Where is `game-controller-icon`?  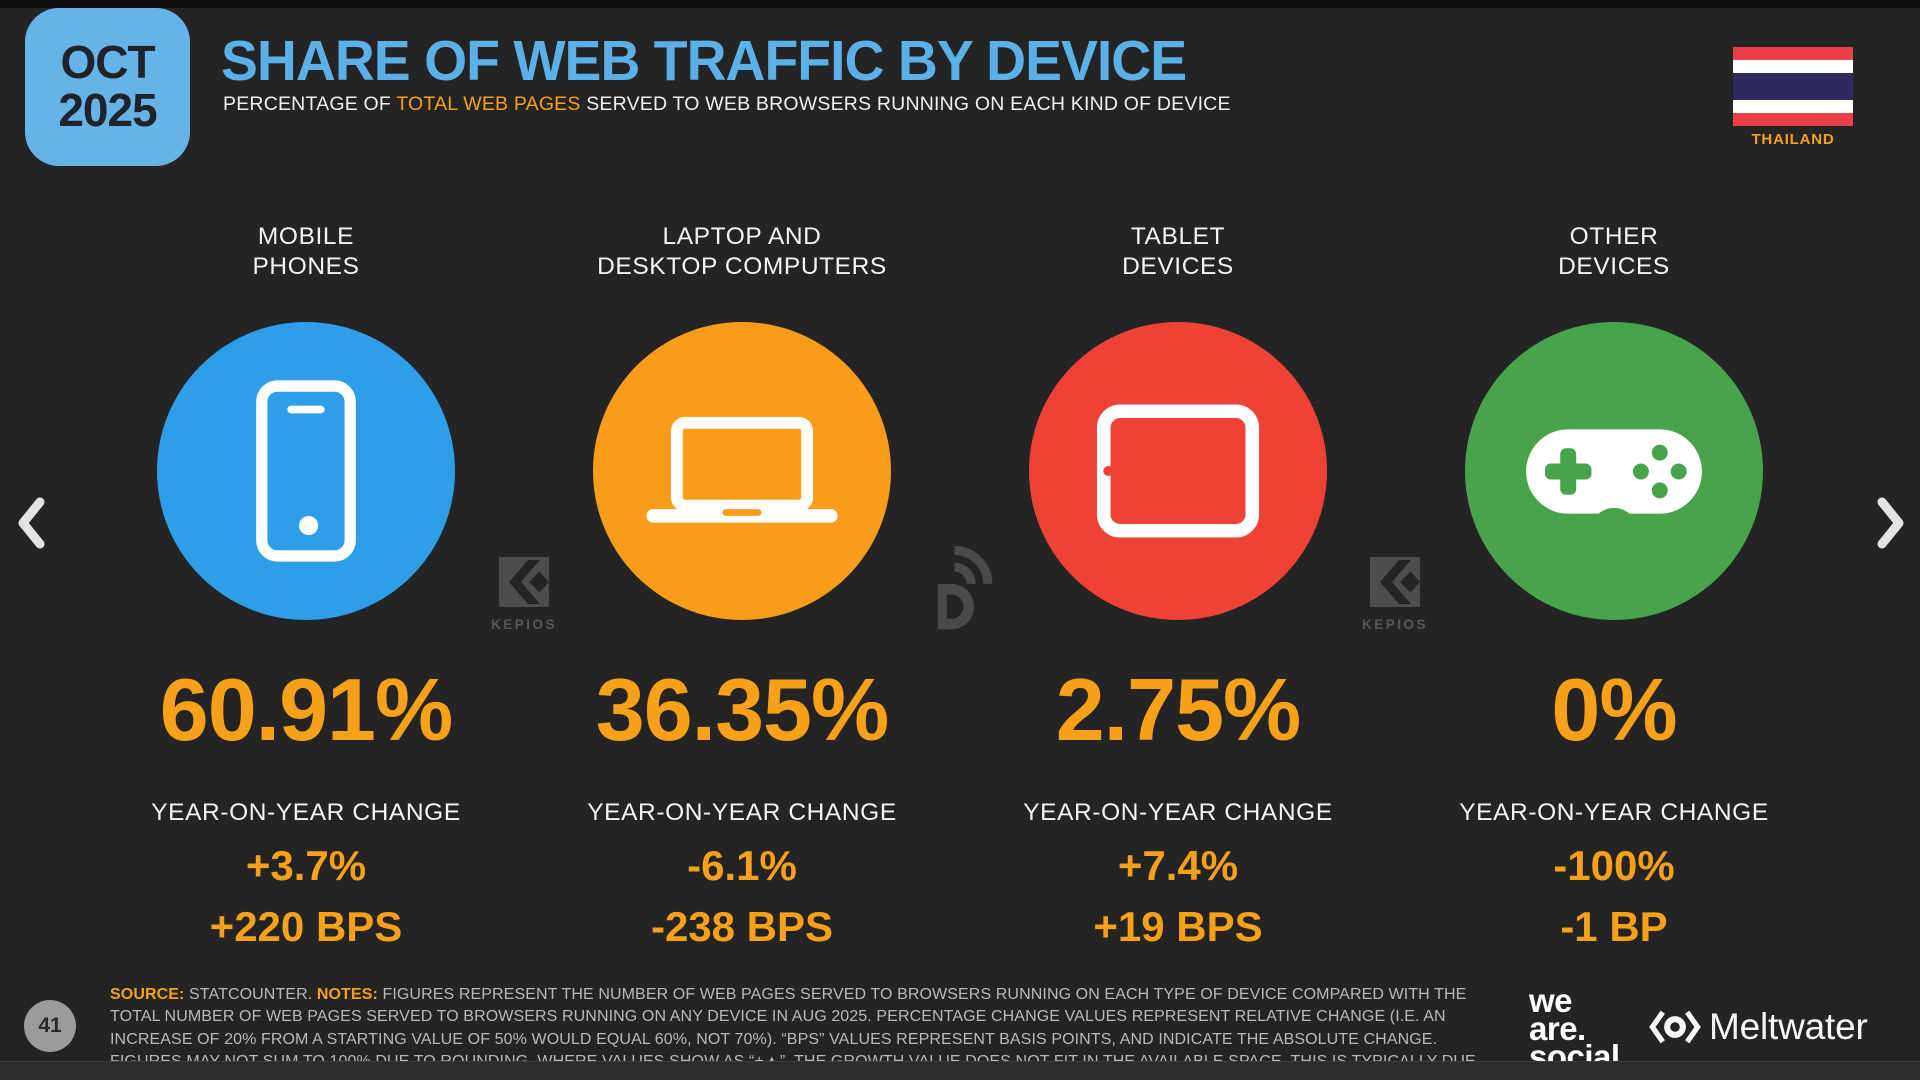 game-controller-icon is located at coordinates (1614, 477).